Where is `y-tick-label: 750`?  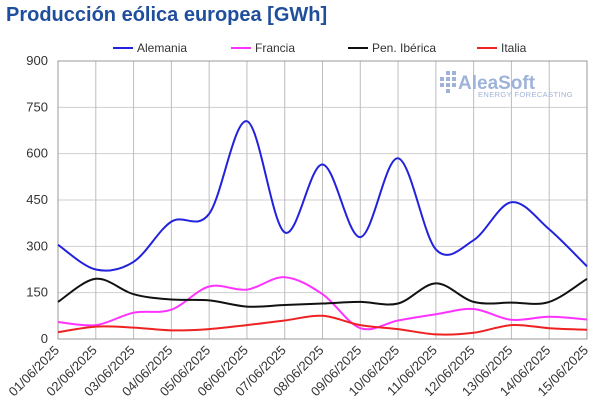
y-tick-label: 750 is located at coordinates (37, 106).